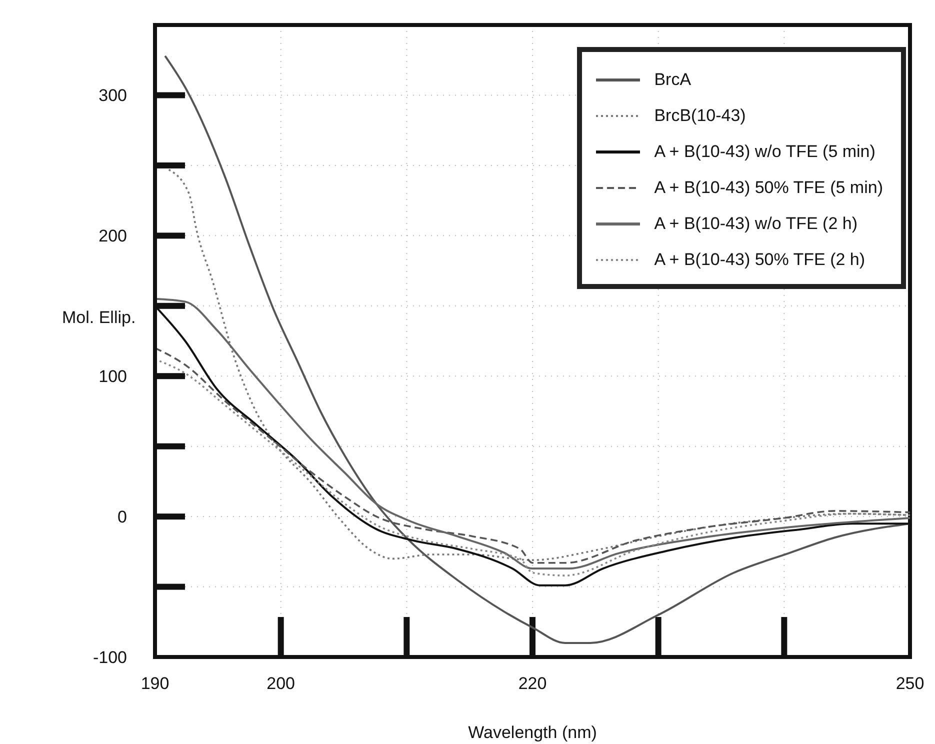  What do you see at coordinates (122, 517) in the screenshot?
I see `y-tick-label: 0` at bounding box center [122, 517].